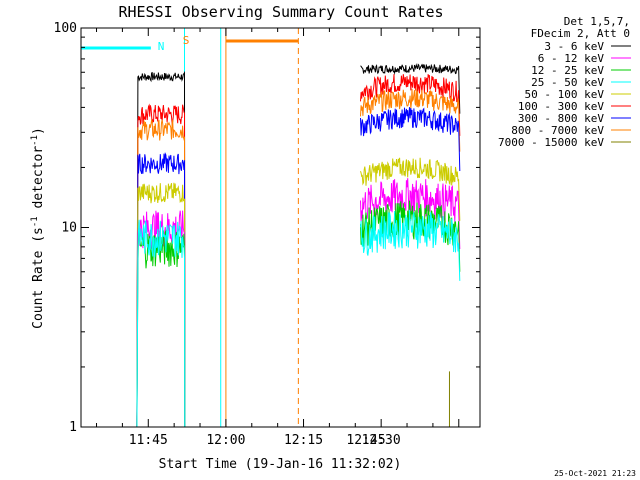  What do you see at coordinates (561, 106) in the screenshot?
I see `legend-entry-5: 100 - 300 keV` at bounding box center [561, 106].